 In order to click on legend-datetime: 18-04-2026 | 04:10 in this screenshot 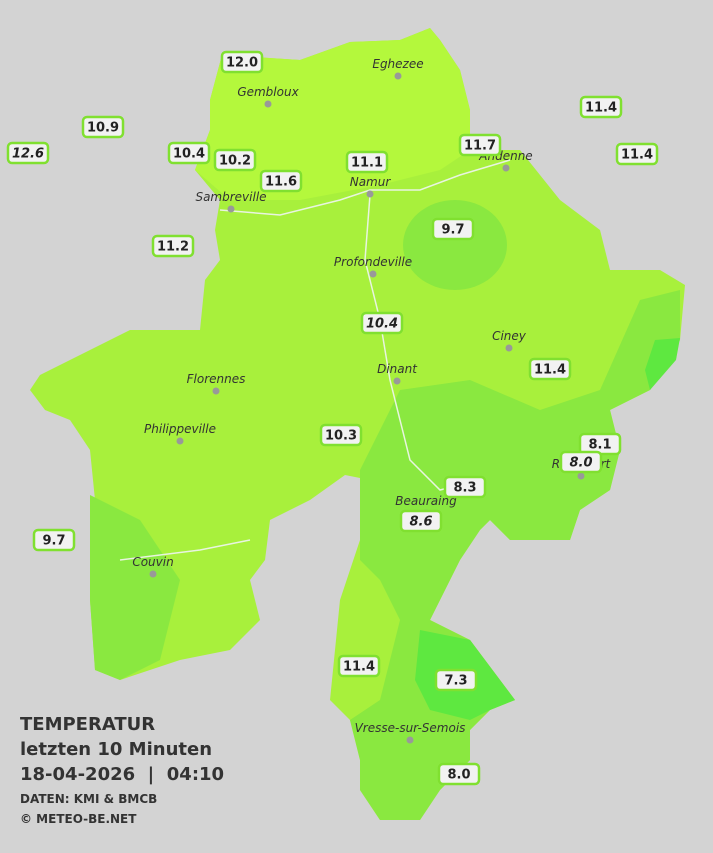, I will do `click(122, 774)`.